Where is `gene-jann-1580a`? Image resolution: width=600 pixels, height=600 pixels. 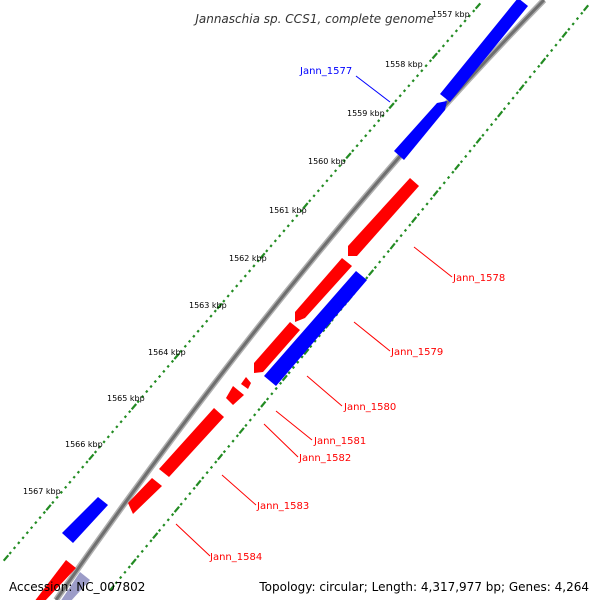 gene-jann-1580a is located at coordinates (323, 290).